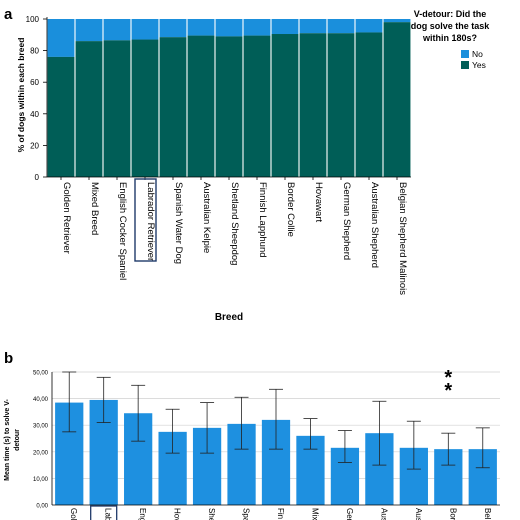  Describe the element at coordinates (41, 400) in the screenshot. I see `y-tick-label: 40,00` at that location.